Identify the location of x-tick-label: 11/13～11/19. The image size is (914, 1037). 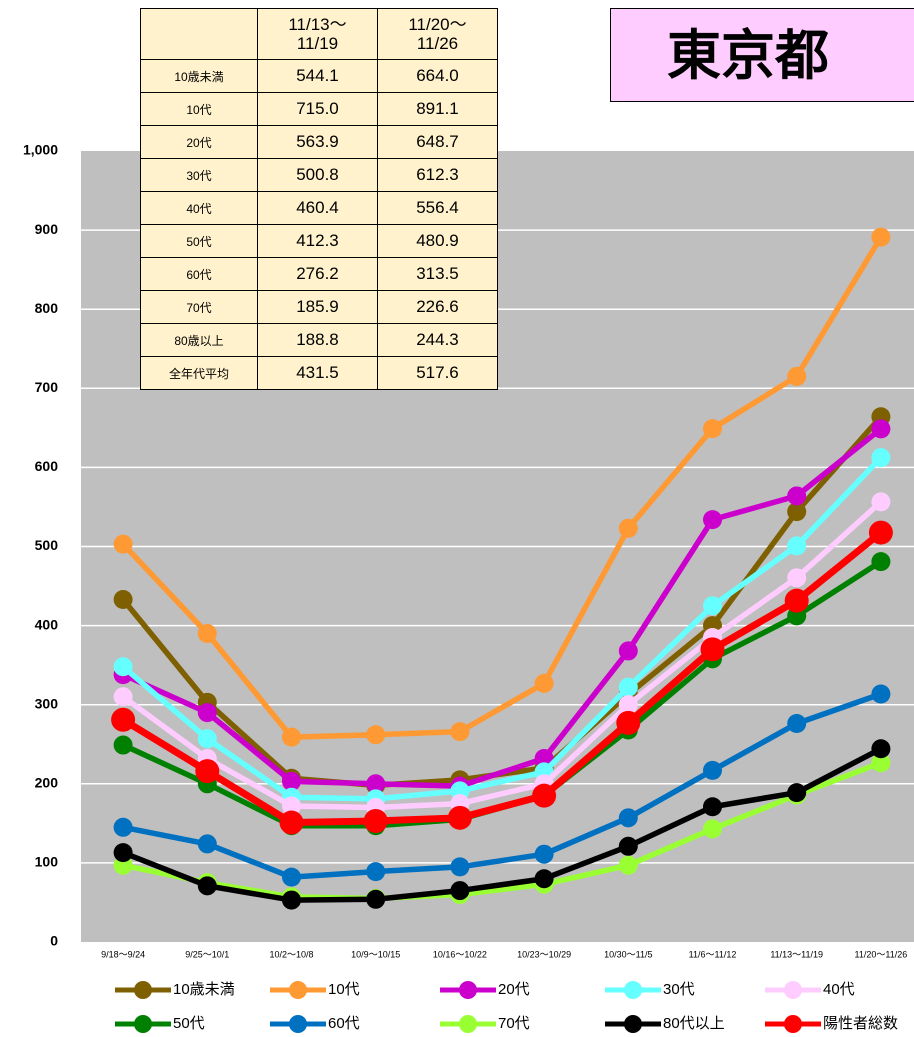
(796, 954).